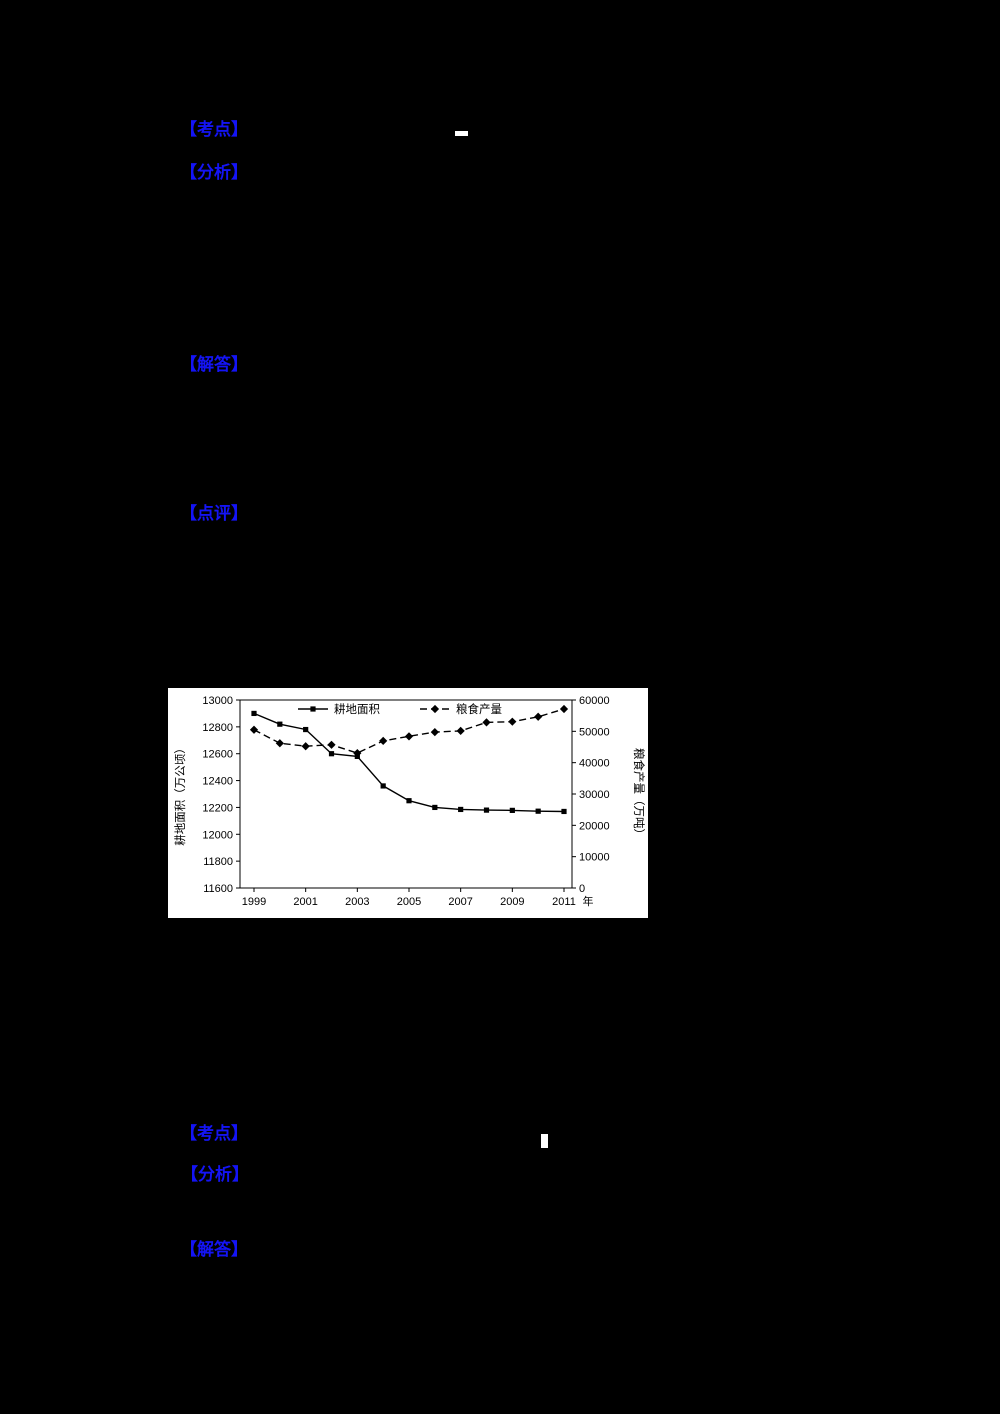 This screenshot has width=1000, height=1414. Describe the element at coordinates (594, 701) in the screenshot. I see `svg-text: 60000` at that location.